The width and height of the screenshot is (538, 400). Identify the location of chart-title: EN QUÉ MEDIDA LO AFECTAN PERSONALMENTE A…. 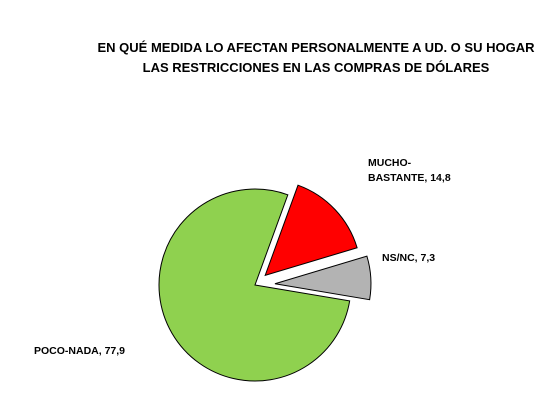
(316, 57).